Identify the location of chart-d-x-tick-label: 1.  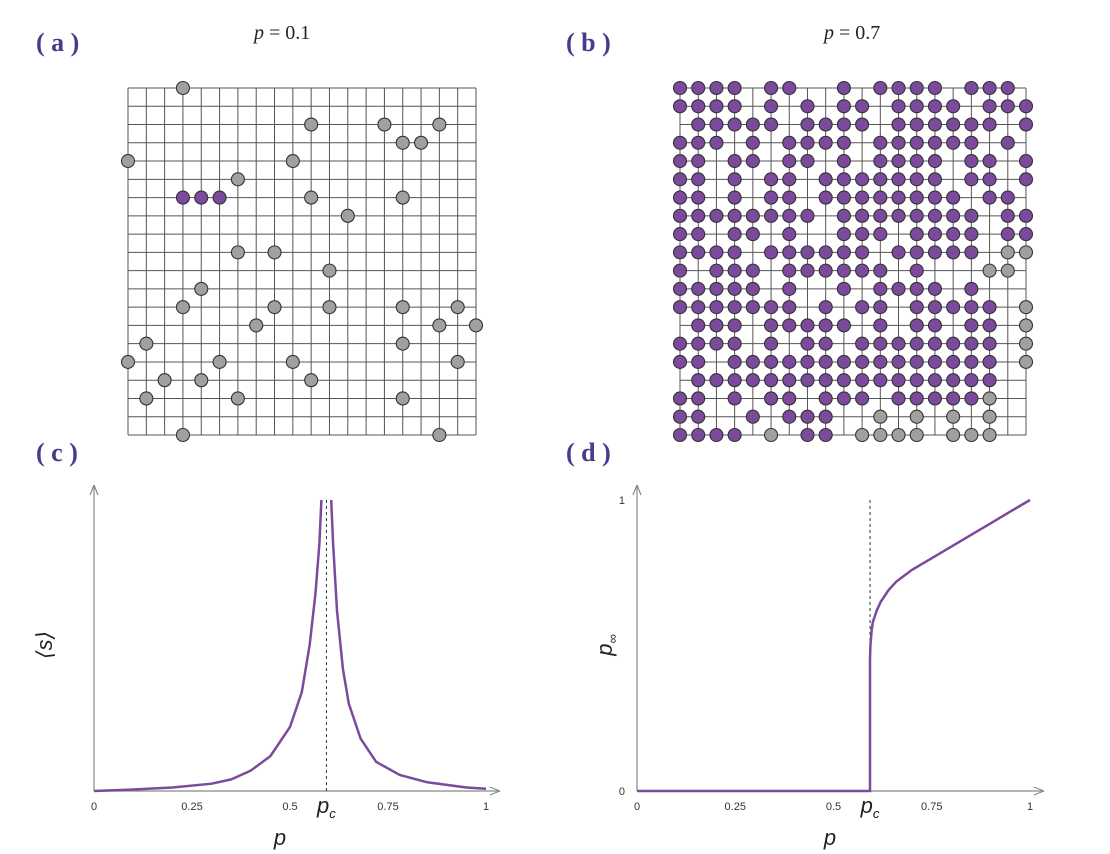
(1030, 807).